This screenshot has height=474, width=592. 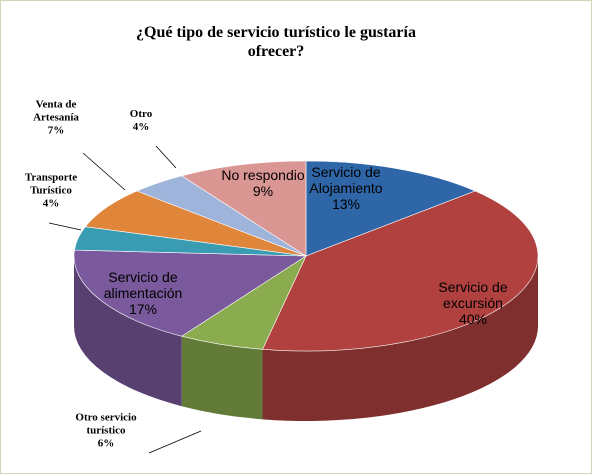 I want to click on category-label: Otro, so click(x=141, y=114).